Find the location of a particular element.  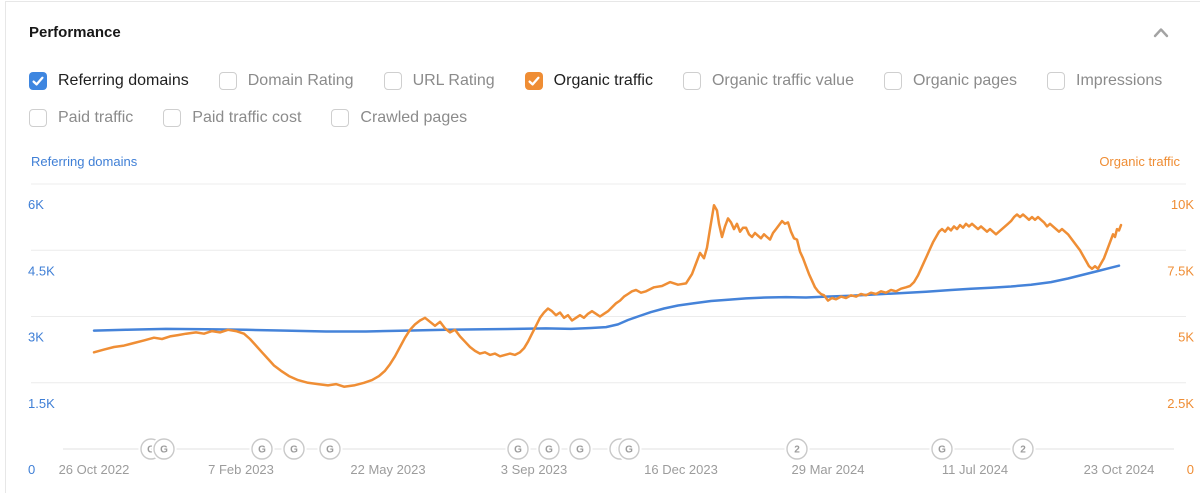

checkbox-paid-traffic: Paid traffic is located at coordinates (81, 118).